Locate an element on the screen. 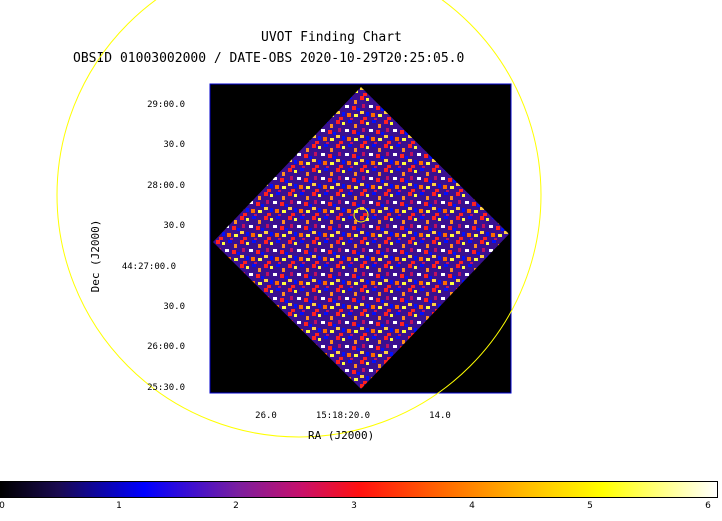 The width and height of the screenshot is (722, 521). colorbar-tick-label: 4 is located at coordinates (472, 506).